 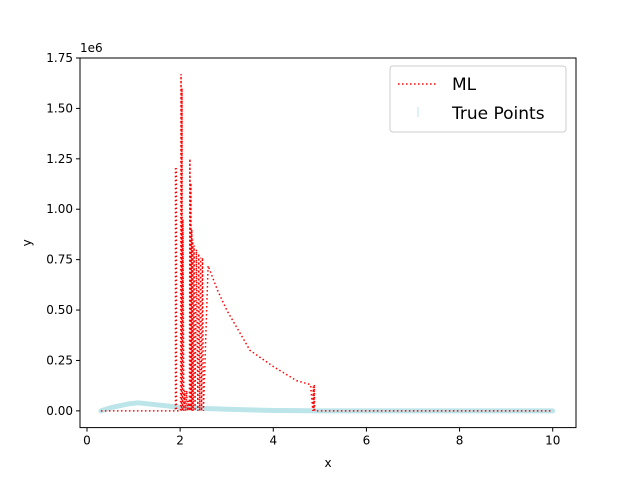 I want to click on y-tick-label: 1.00, so click(x=59, y=209).